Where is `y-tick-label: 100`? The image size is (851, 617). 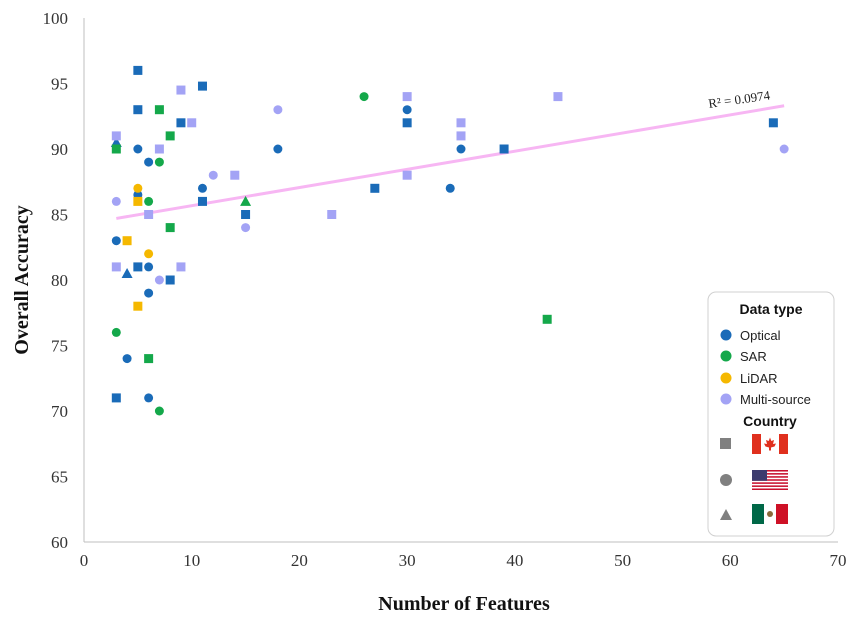
y-tick-label: 100 is located at coordinates (56, 18).